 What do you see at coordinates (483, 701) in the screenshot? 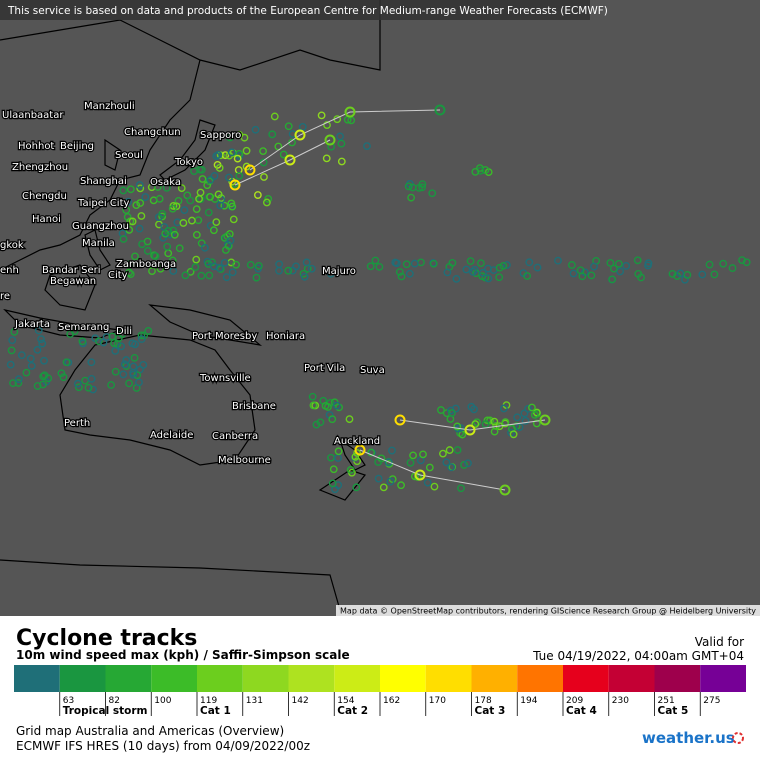
I see `scale-tick-label: 178` at bounding box center [483, 701].